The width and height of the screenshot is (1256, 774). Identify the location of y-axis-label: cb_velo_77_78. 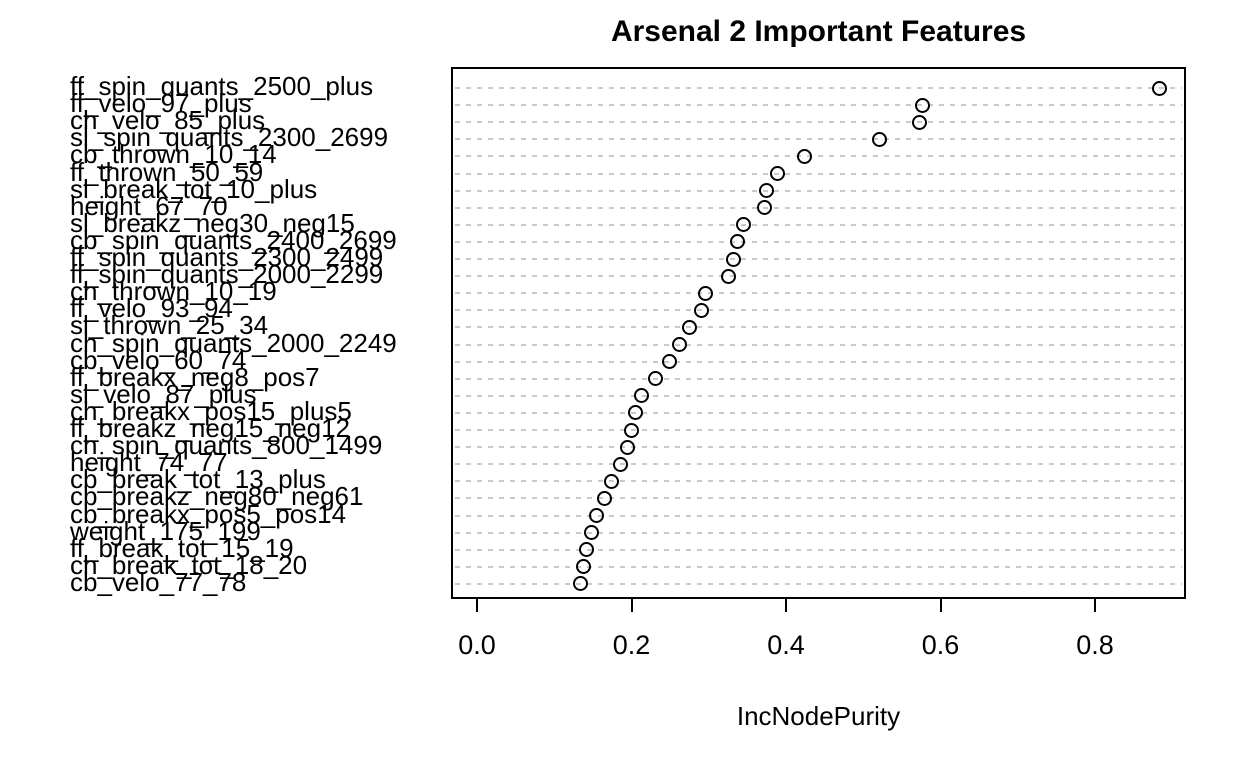
(158, 581).